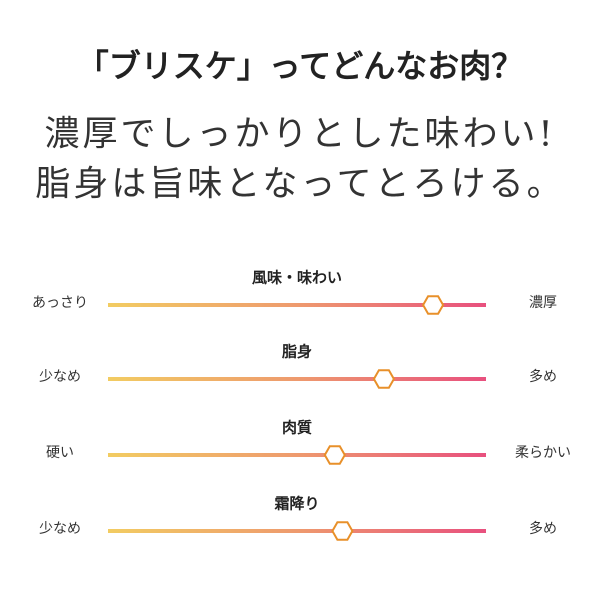 Image resolution: width=600 pixels, height=600 pixels. What do you see at coordinates (299, 135) in the screenshot?
I see `subtitle: 濃厚でしっかりとした味わい!` at bounding box center [299, 135].